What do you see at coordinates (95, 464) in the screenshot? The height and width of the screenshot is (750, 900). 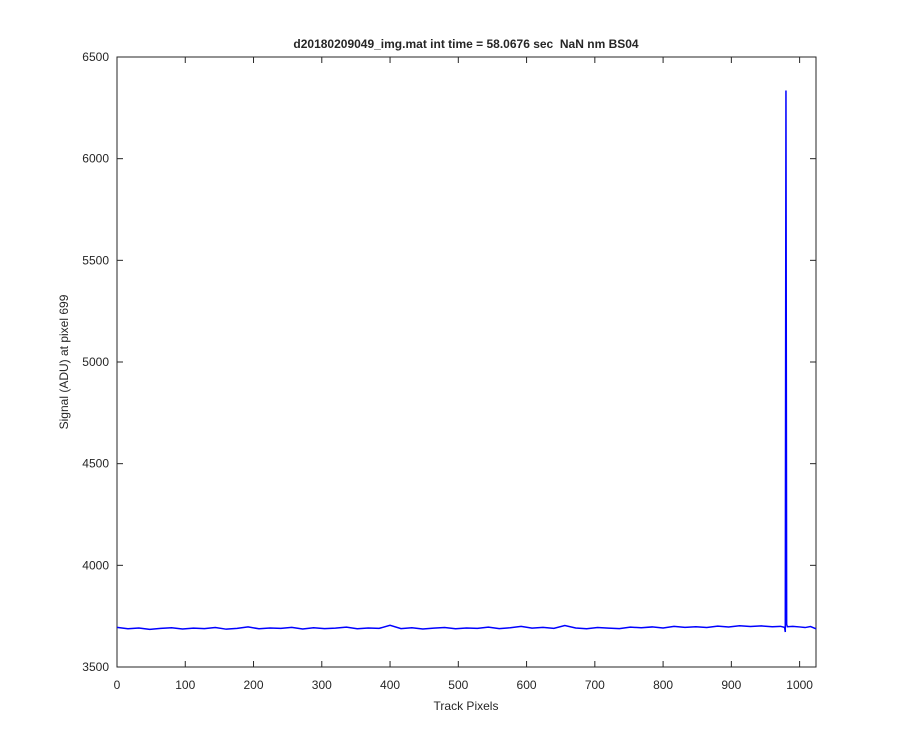 I see `y-tick-label: 4500` at bounding box center [95, 464].